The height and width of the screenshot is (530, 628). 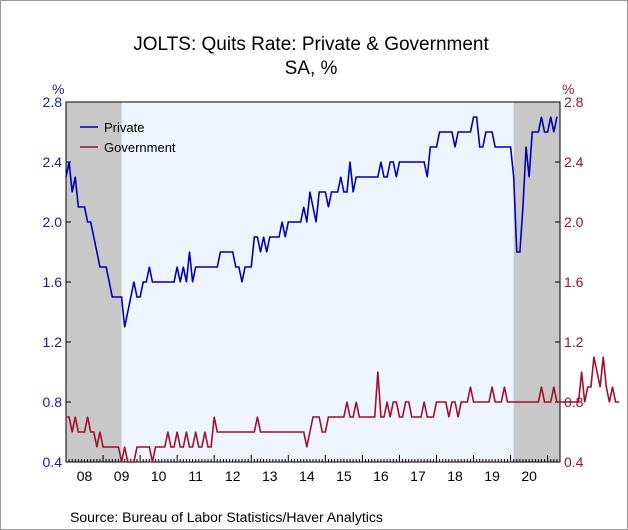 I want to click on right-tick-label: 1.6, so click(x=574, y=282).